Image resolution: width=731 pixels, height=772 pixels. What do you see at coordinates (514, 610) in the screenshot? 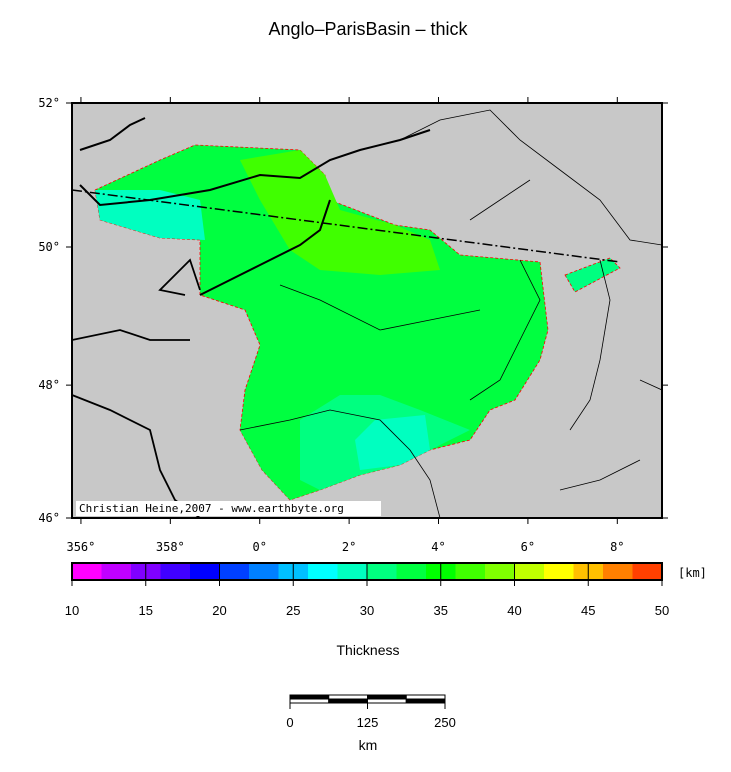
I see `colorbar-tick-label: 40` at bounding box center [514, 610].